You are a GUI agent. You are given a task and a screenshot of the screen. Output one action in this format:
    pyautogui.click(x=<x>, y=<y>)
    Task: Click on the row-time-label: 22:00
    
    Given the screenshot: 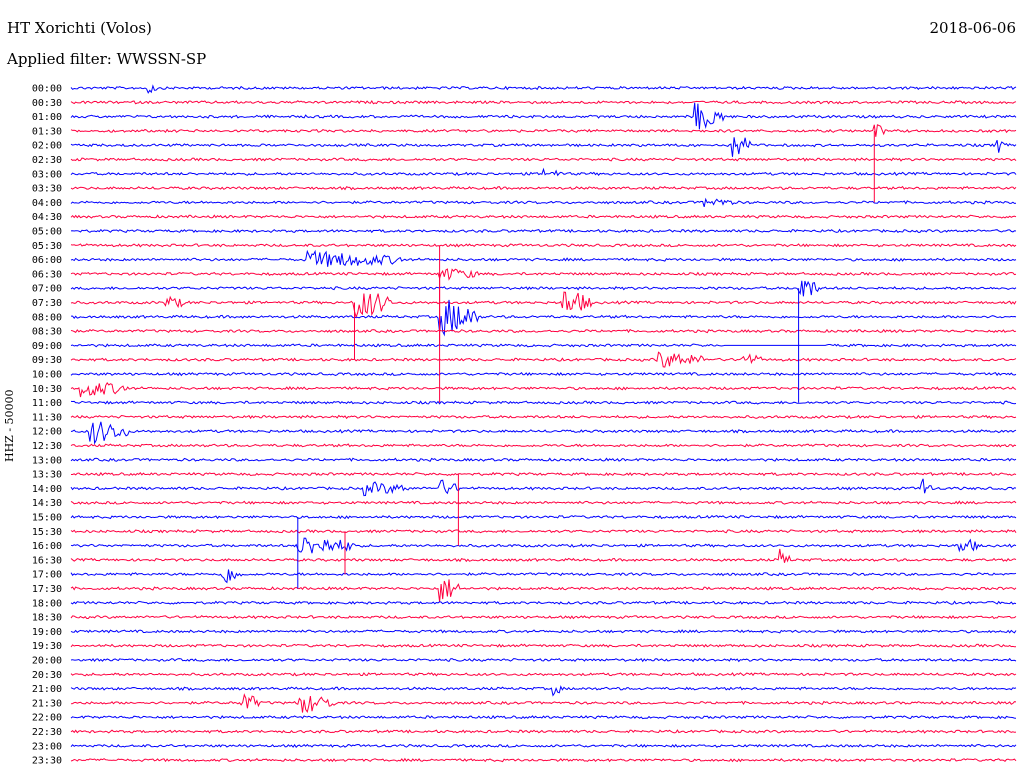 What is the action you would take?
    pyautogui.click(x=47, y=718)
    